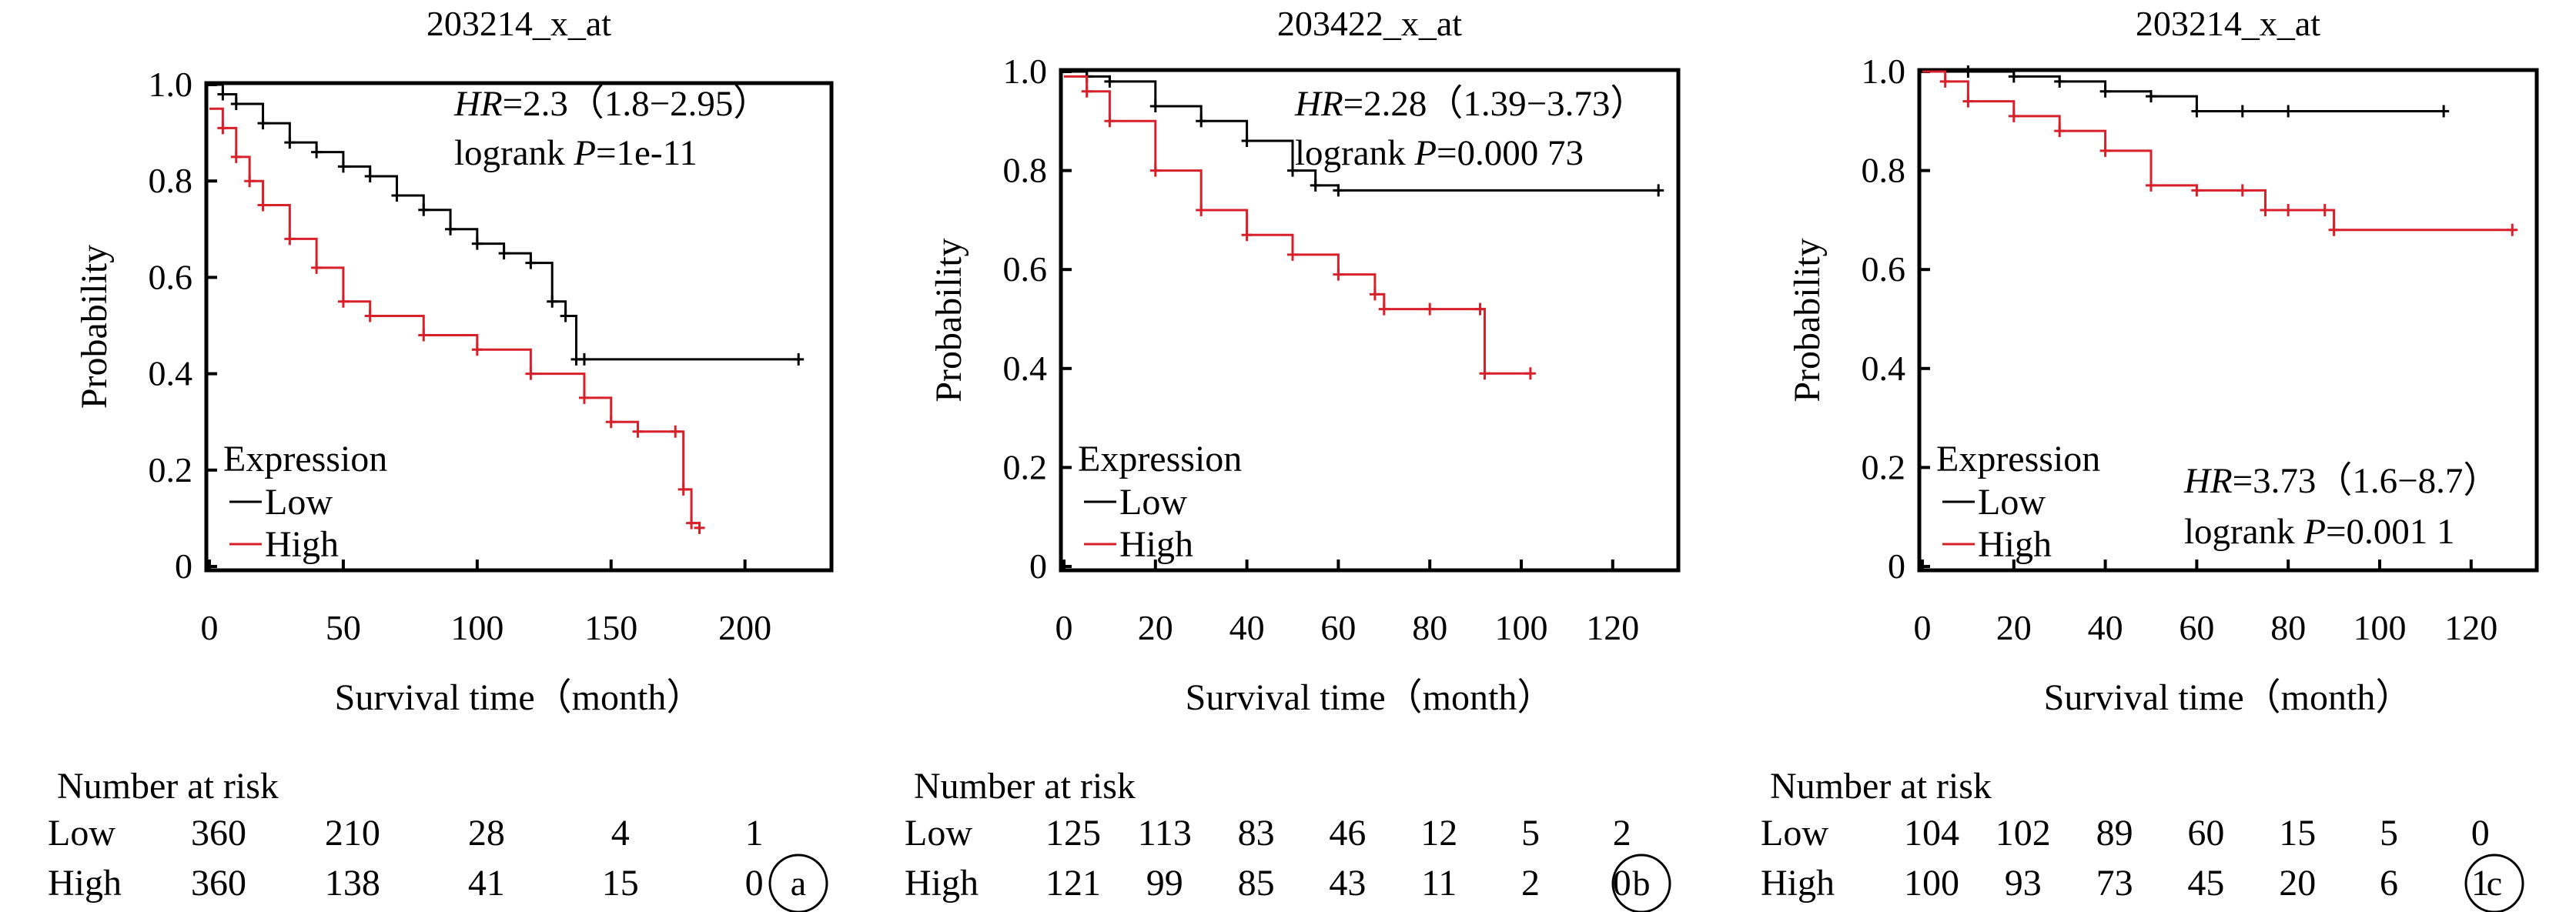  What do you see at coordinates (353, 883) in the screenshot?
I see `risk-value-high: 138` at bounding box center [353, 883].